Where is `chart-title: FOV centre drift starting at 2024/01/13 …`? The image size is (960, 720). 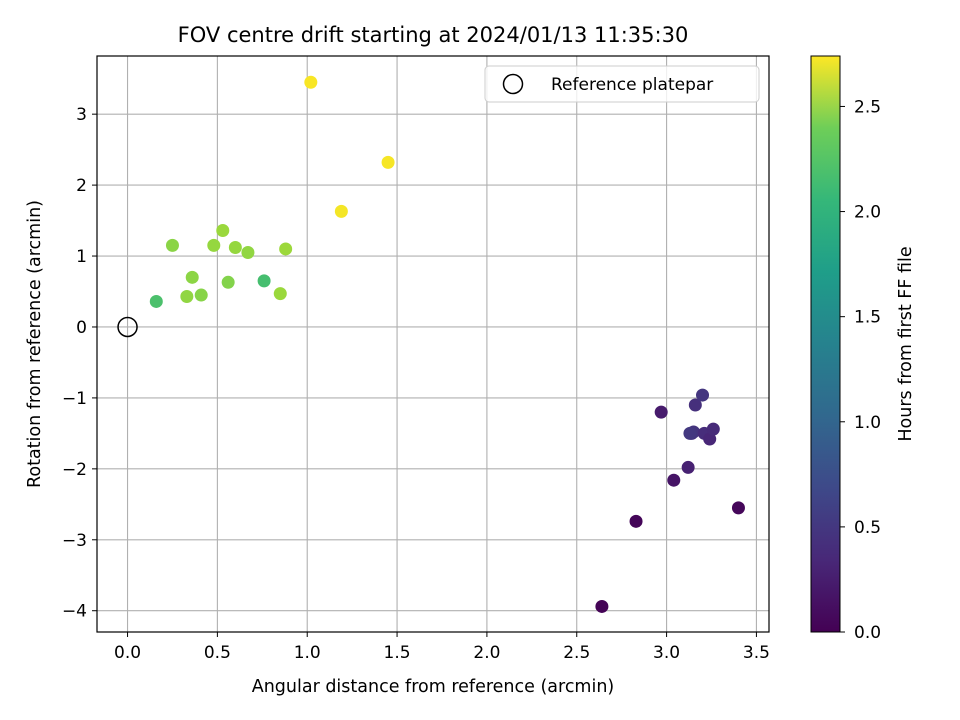 chart-title: FOV centre drift starting at 2024/01/13 … is located at coordinates (433, 35).